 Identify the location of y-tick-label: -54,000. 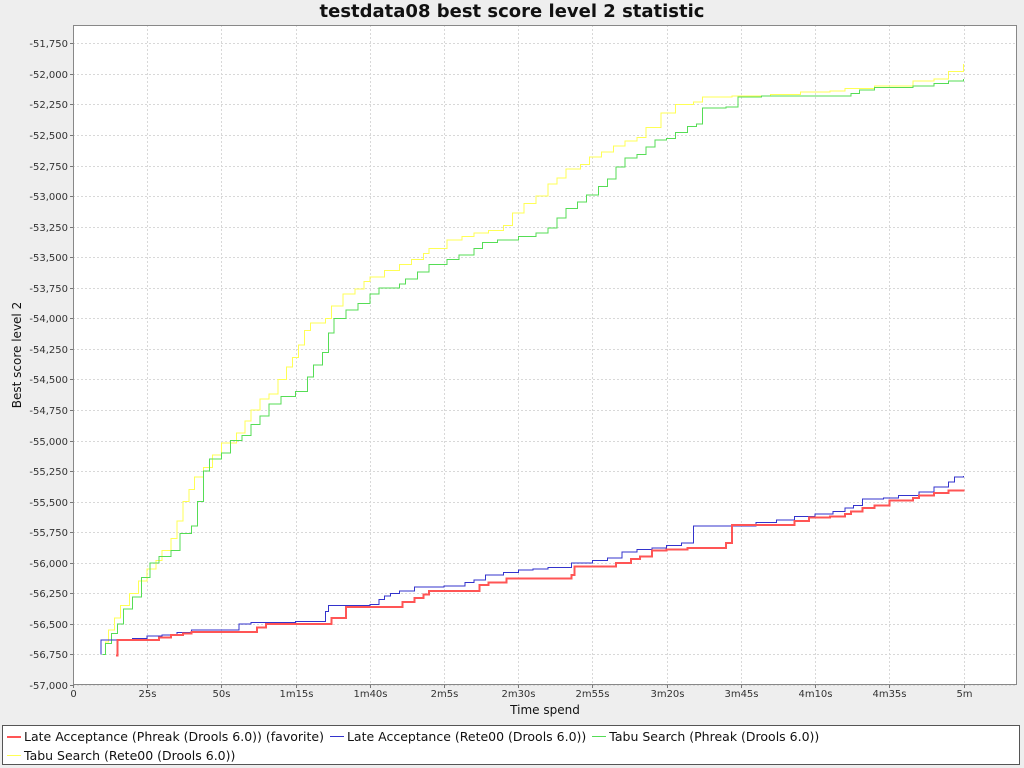
(48, 319).